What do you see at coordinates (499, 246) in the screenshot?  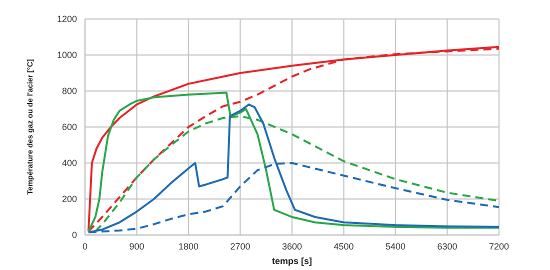 I see `x-tick-label: 7200` at bounding box center [499, 246].